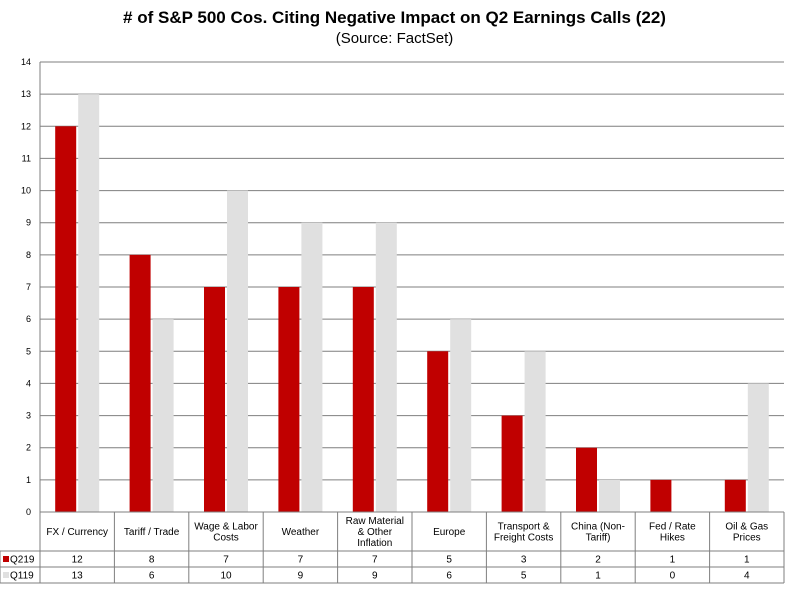  What do you see at coordinates (672, 533) in the screenshot?
I see `x-tick-label: Fed / Rate Hikes` at bounding box center [672, 533].